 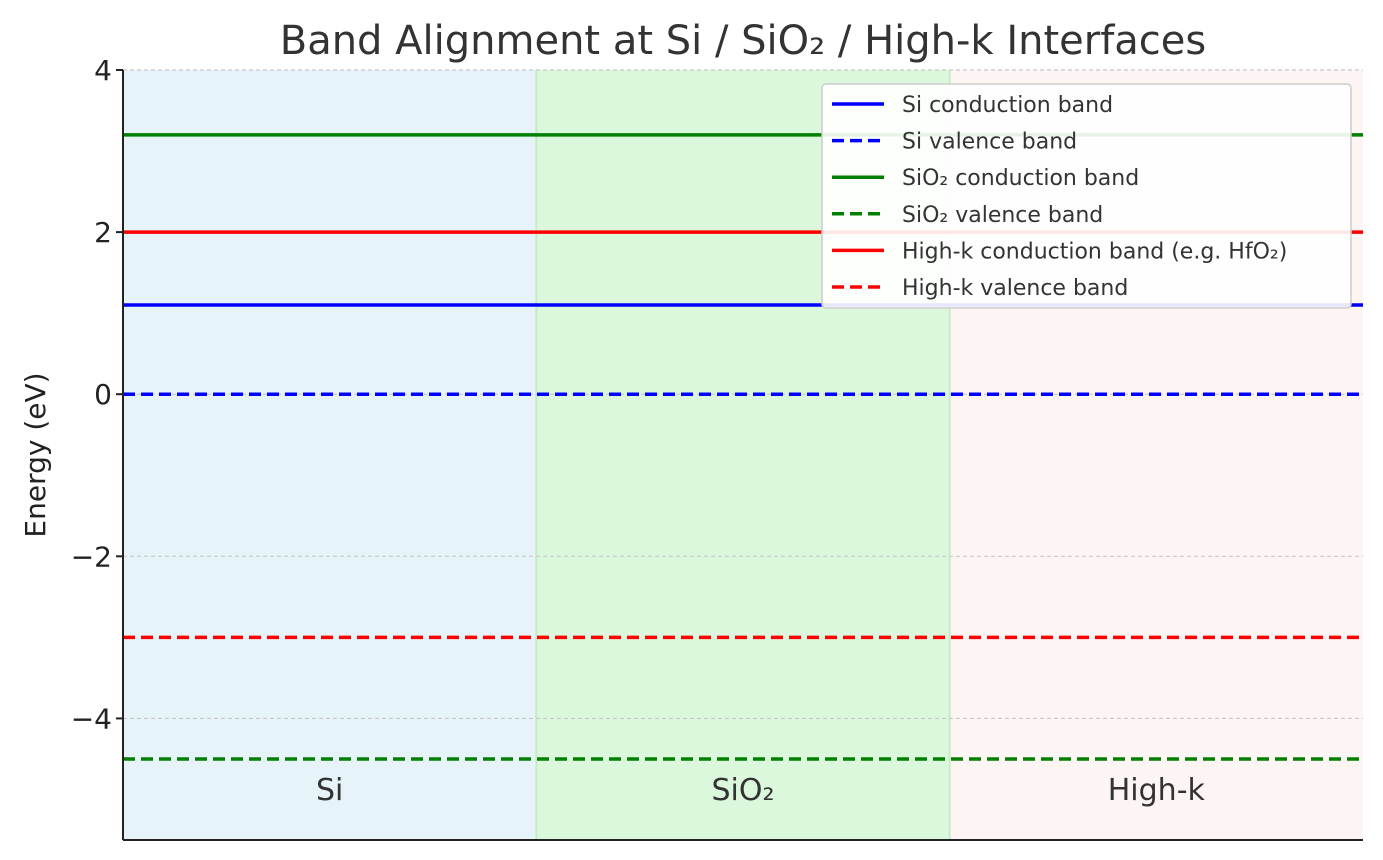 I want to click on legend-label-5: High-k valence band, so click(x=1015, y=288).